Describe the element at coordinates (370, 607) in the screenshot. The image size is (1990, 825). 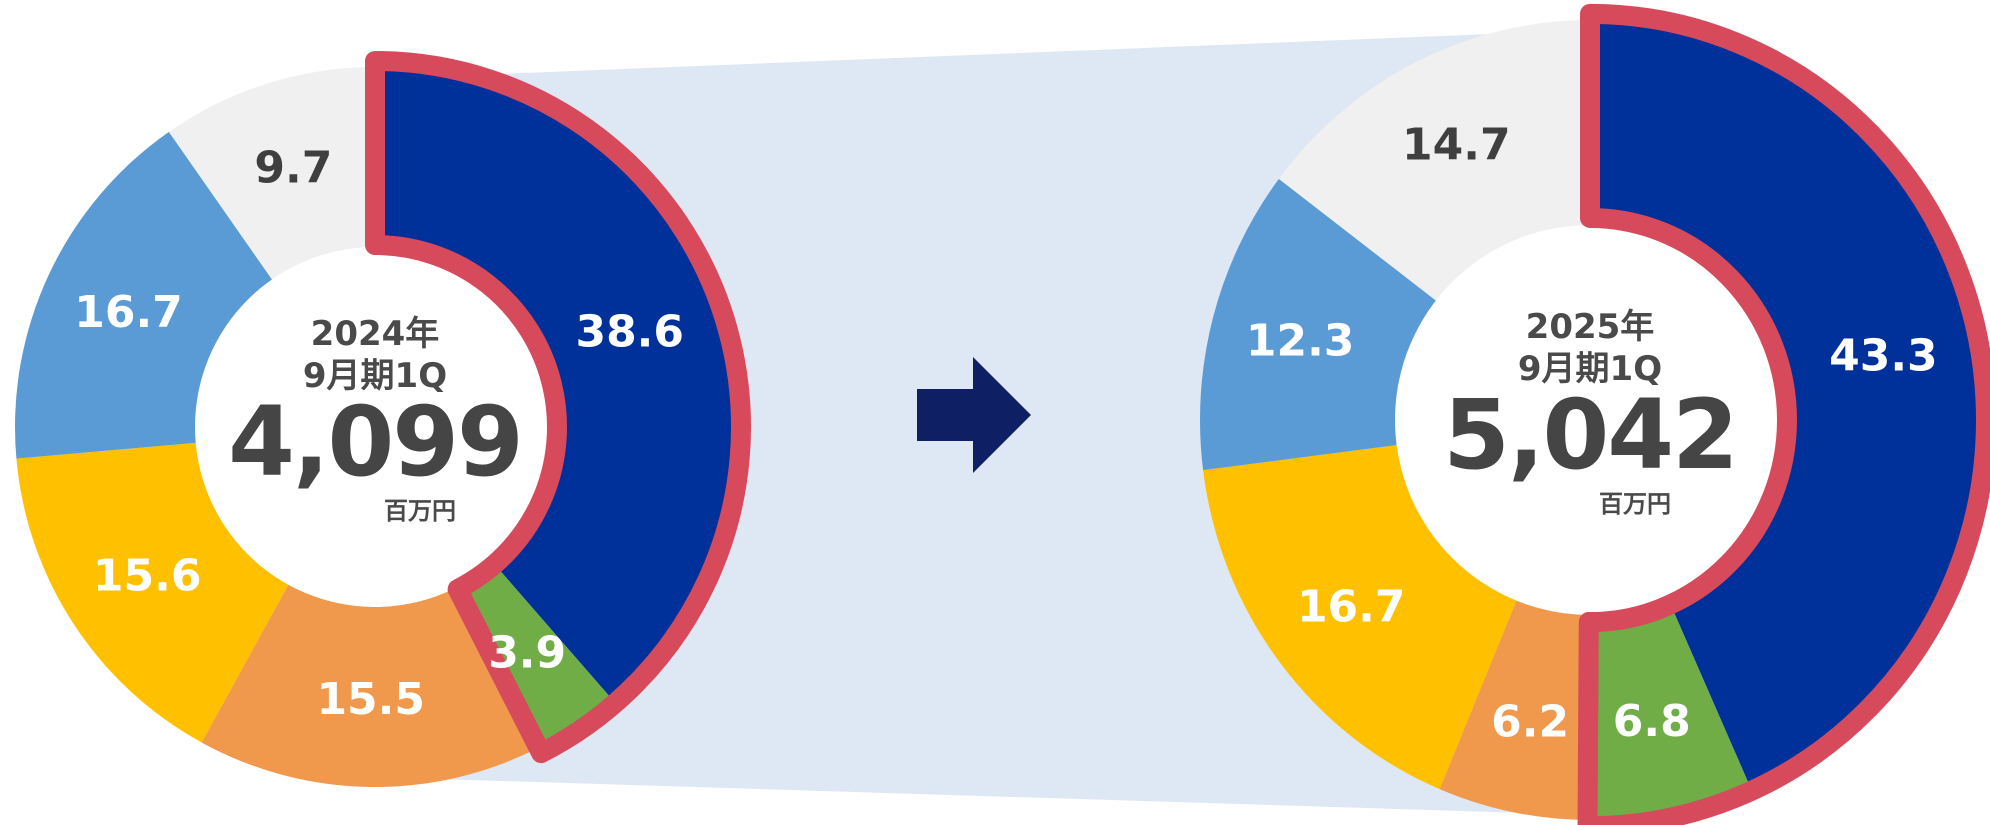
I see `donut-slice` at that location.